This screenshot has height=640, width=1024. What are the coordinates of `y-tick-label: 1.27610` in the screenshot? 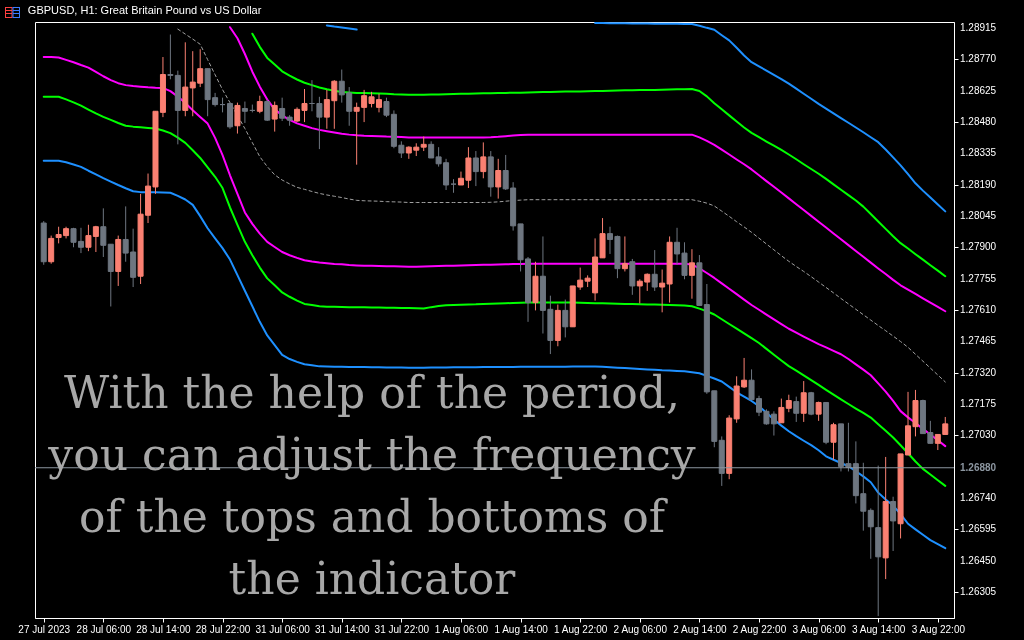 It's located at (978, 309).